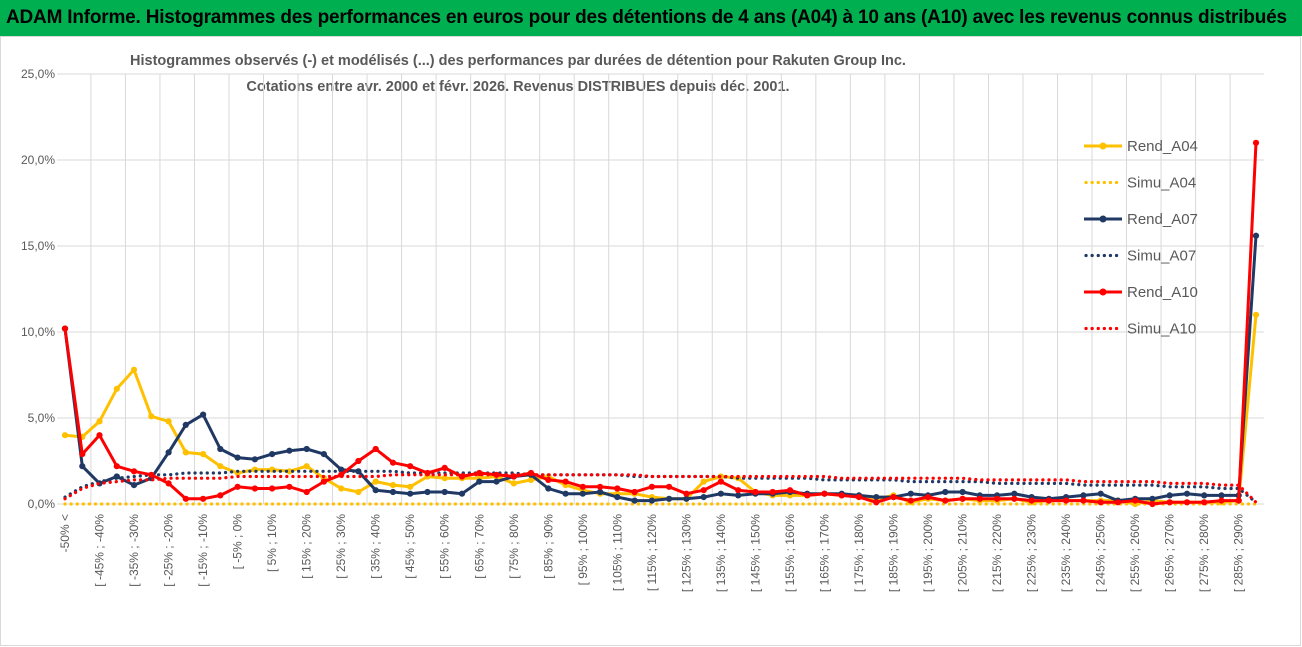  I want to click on legend-marker-Rend_A10, so click(1103, 292).